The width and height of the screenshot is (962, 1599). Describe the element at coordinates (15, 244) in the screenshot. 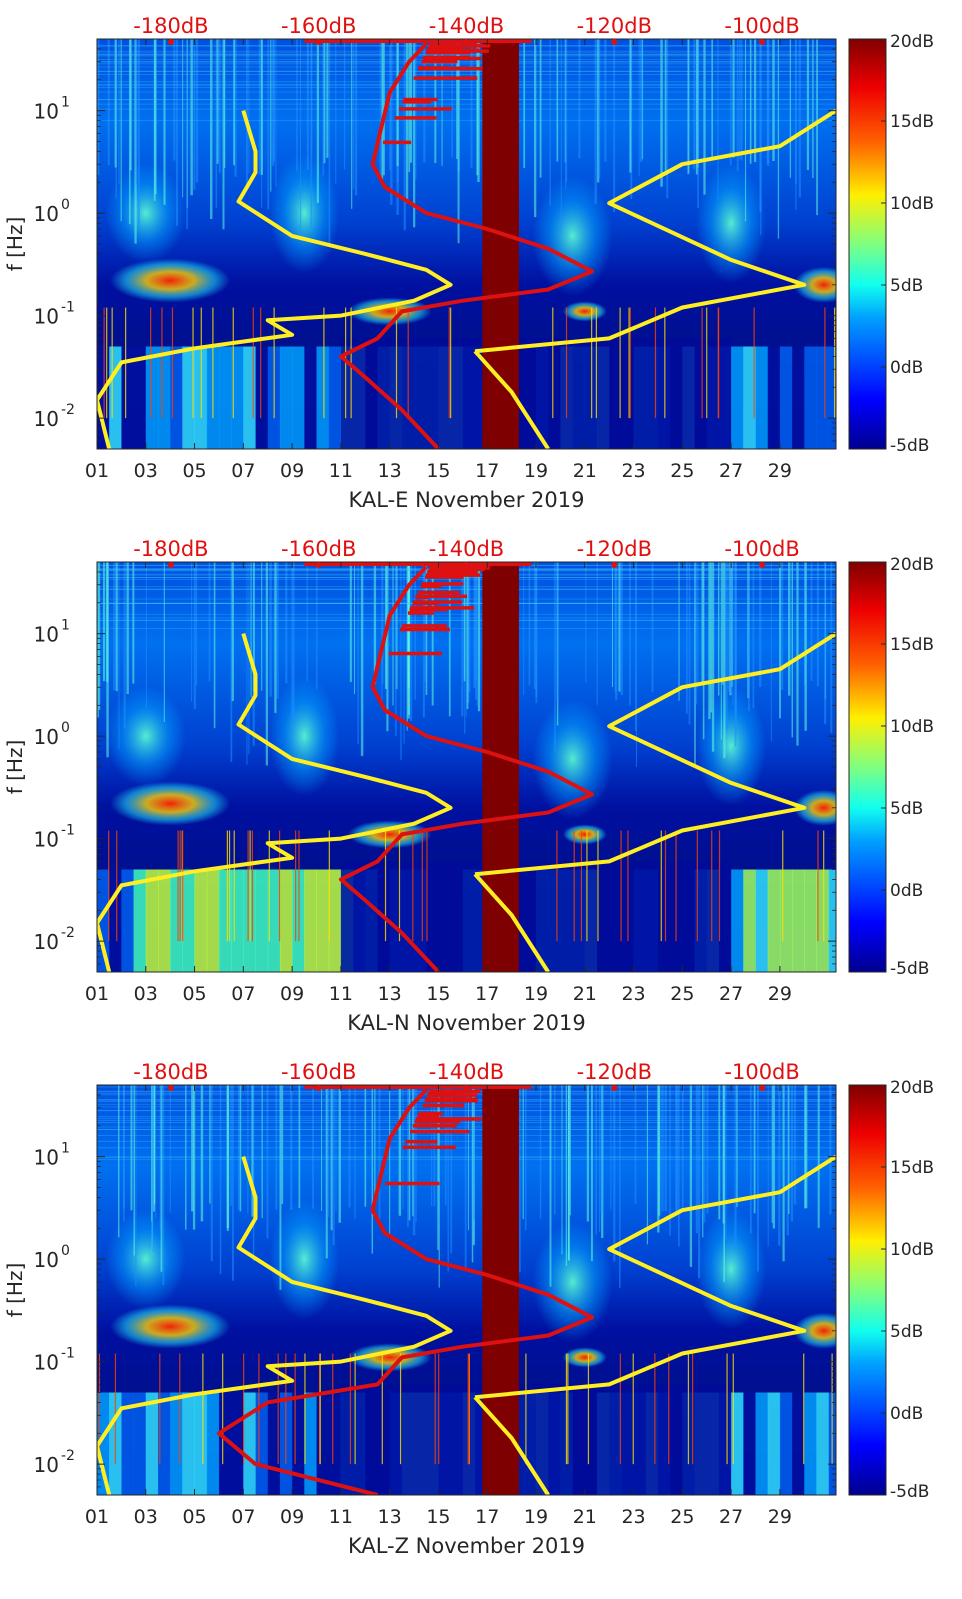

I see `y-axis-label: f [Hz]` at that location.